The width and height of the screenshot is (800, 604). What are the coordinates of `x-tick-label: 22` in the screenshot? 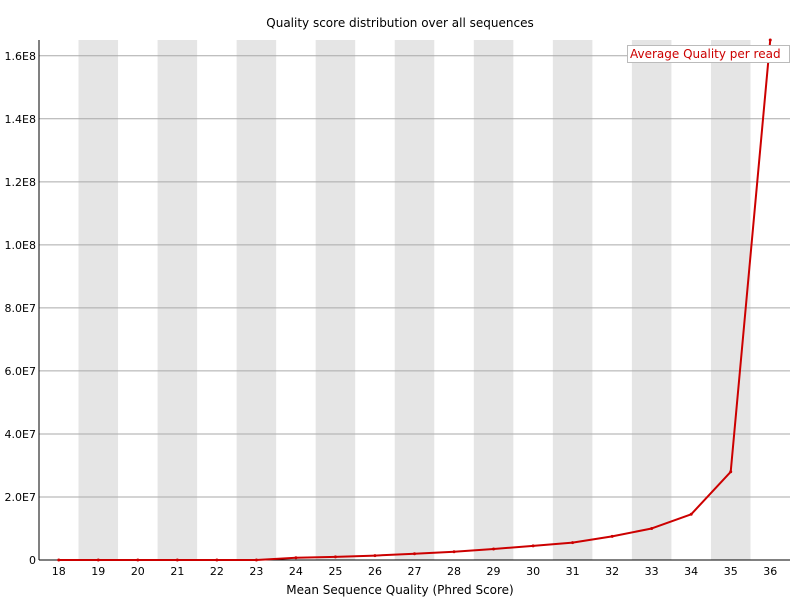 It's located at (217, 571).